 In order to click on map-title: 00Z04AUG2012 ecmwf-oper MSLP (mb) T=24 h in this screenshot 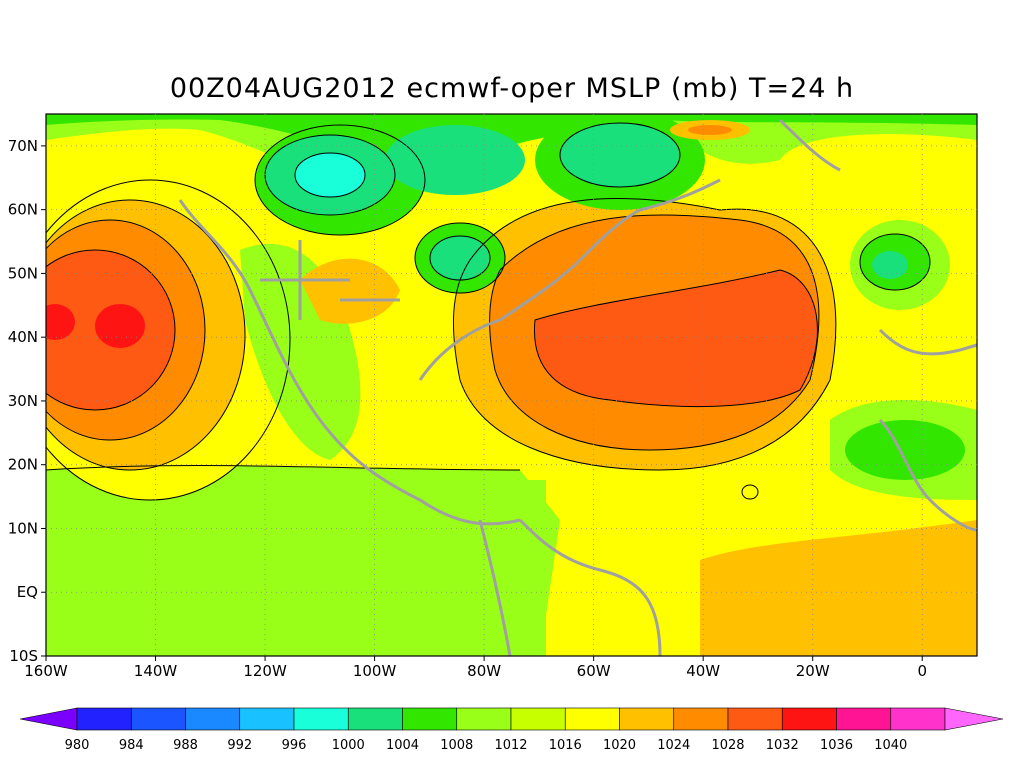, I will do `click(512, 88)`.